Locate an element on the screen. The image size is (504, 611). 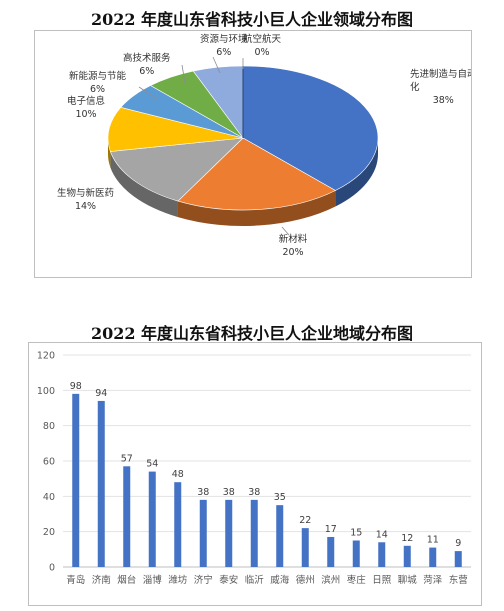
x-tick-label: 菏泽 is located at coordinates (433, 580).